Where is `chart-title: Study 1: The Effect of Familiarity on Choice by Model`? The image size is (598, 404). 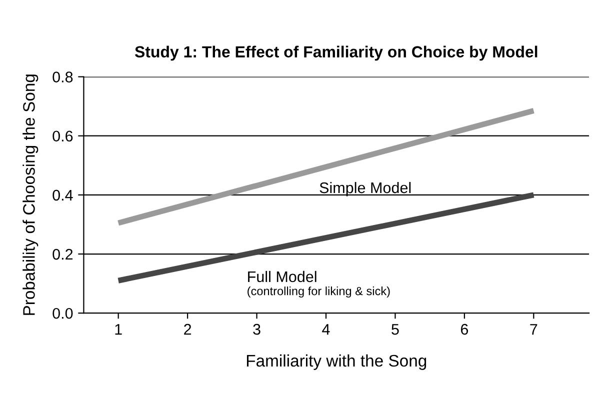 chart-title: Study 1: The Effect of Familiarity on Choice by Model is located at coordinates (336, 53).